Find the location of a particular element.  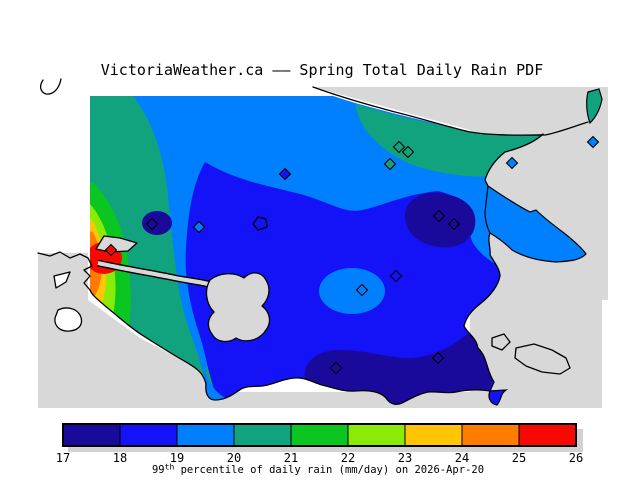

caption-base: 99 is located at coordinates (158, 470).